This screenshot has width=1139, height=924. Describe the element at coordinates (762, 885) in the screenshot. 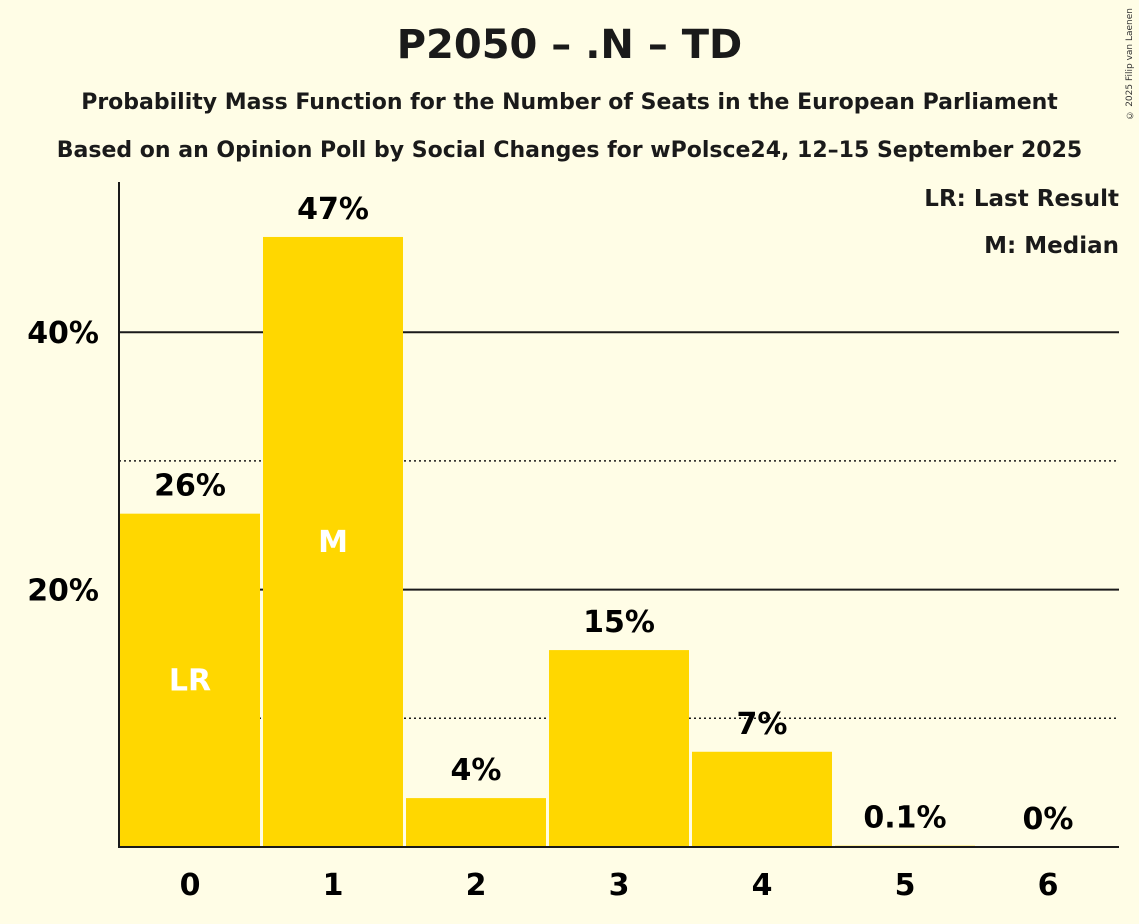

I see `x-tick-label: 4` at that location.